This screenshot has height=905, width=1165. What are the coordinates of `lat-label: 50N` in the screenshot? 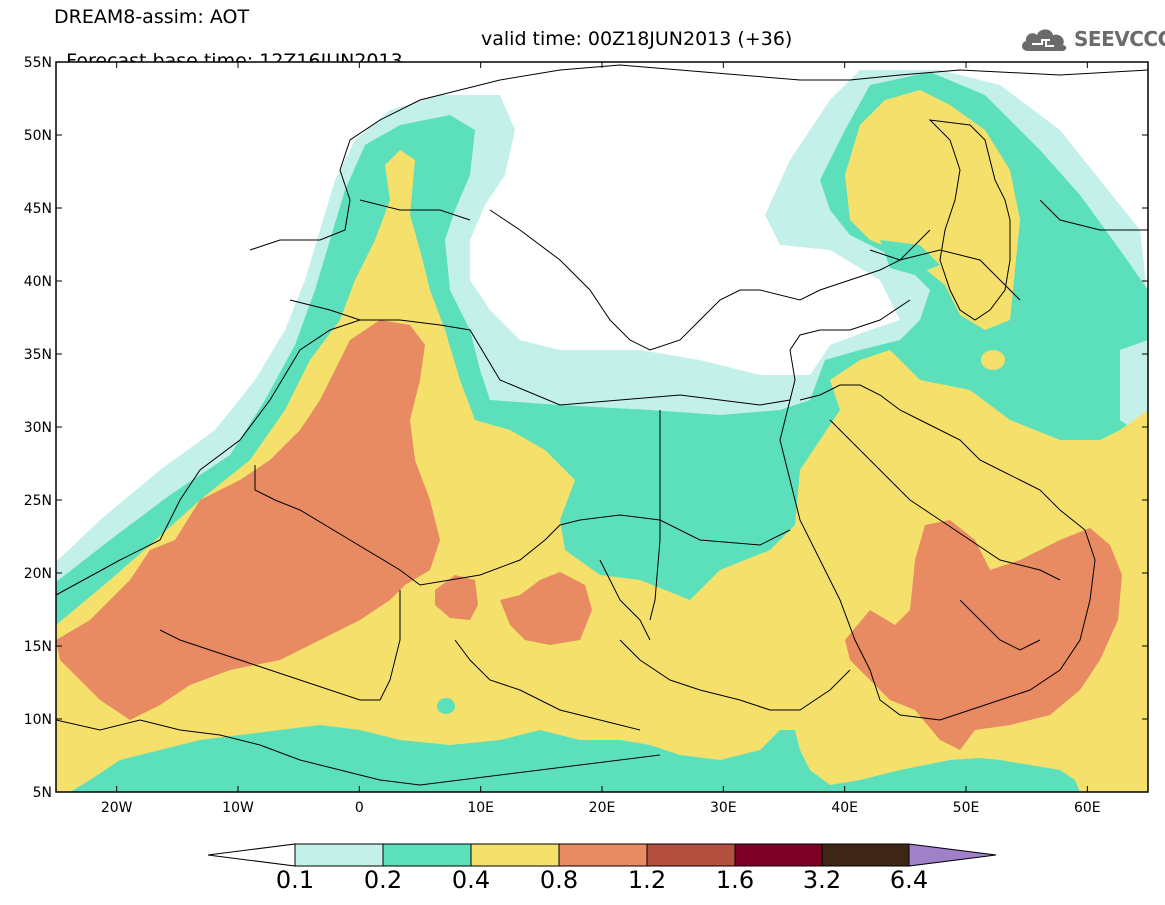 It's located at (38, 136).